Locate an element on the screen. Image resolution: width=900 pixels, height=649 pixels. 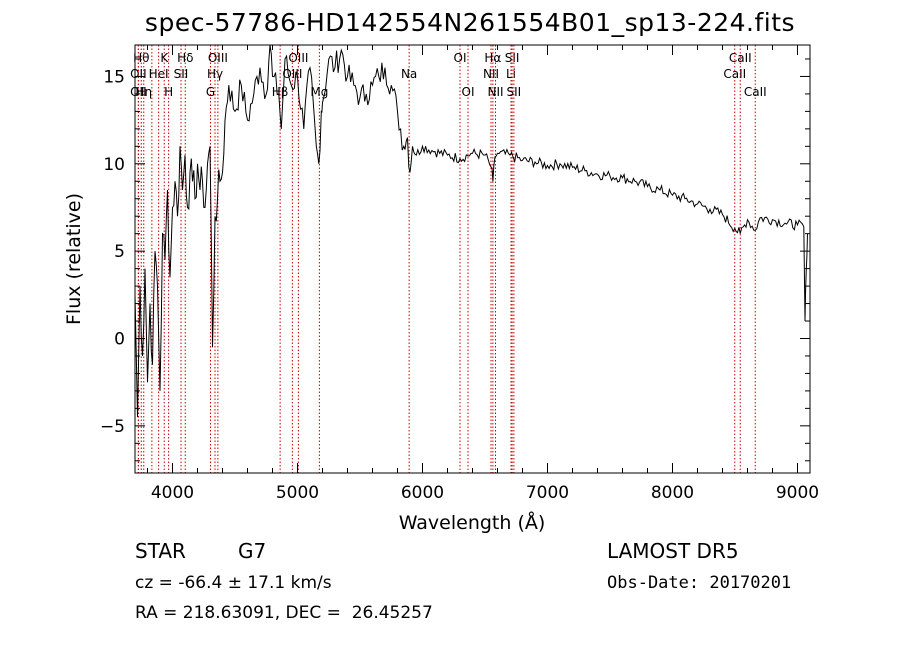
spectral-line-label: Hβ is located at coordinates (280, 92).